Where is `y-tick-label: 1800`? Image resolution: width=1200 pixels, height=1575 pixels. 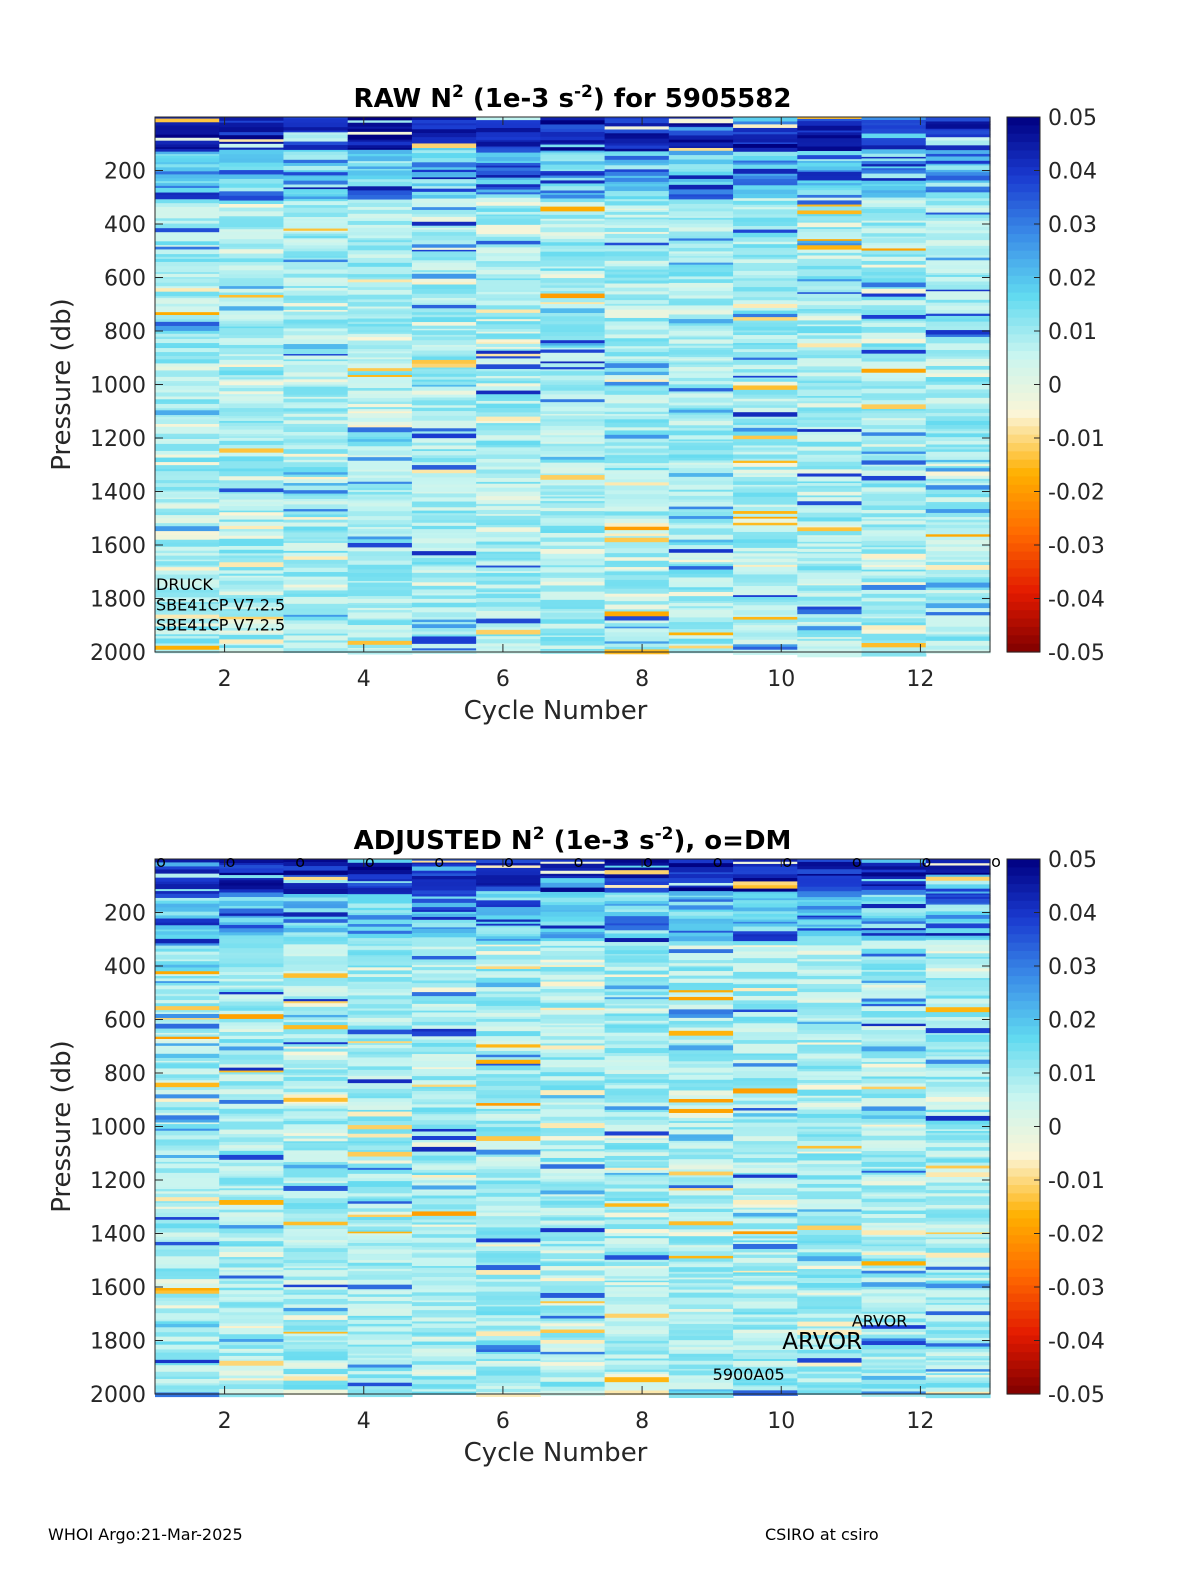
y-tick-label: 1800 is located at coordinates (118, 600).